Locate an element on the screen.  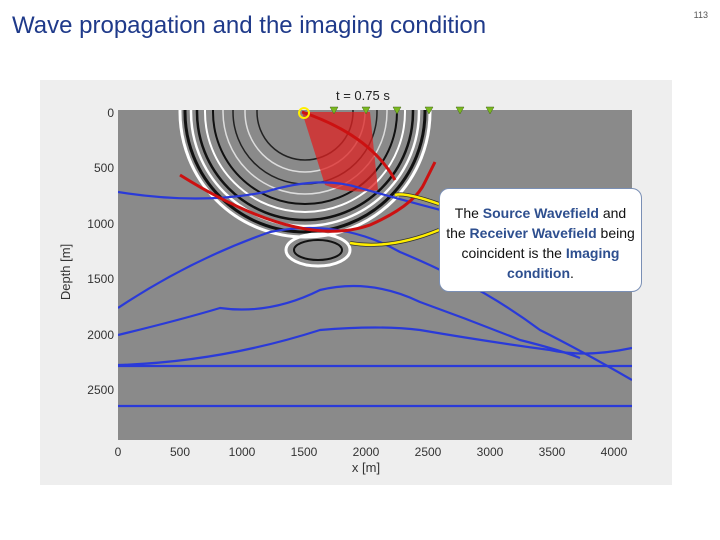
receiver-wavefront-arc is located at coordinates (349, 145).